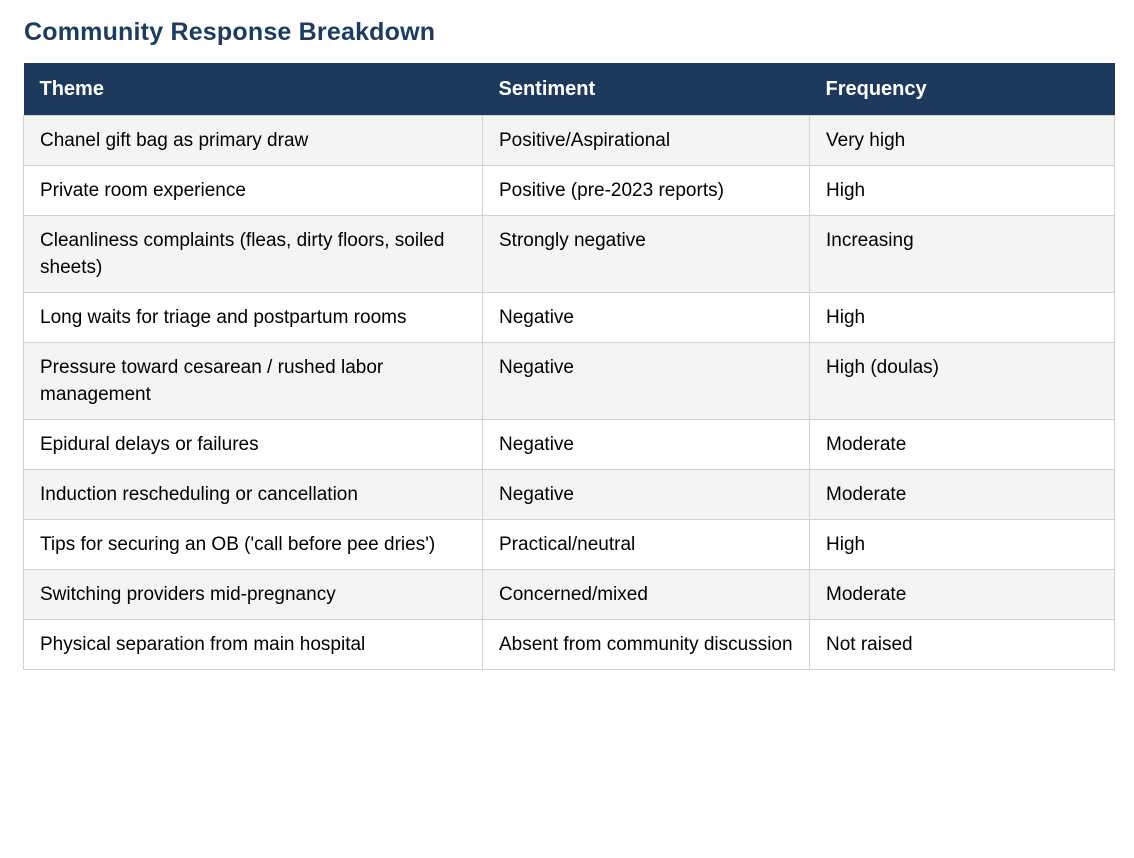  Describe the element at coordinates (962, 140) in the screenshot. I see `frequency-cell: Very high` at that location.